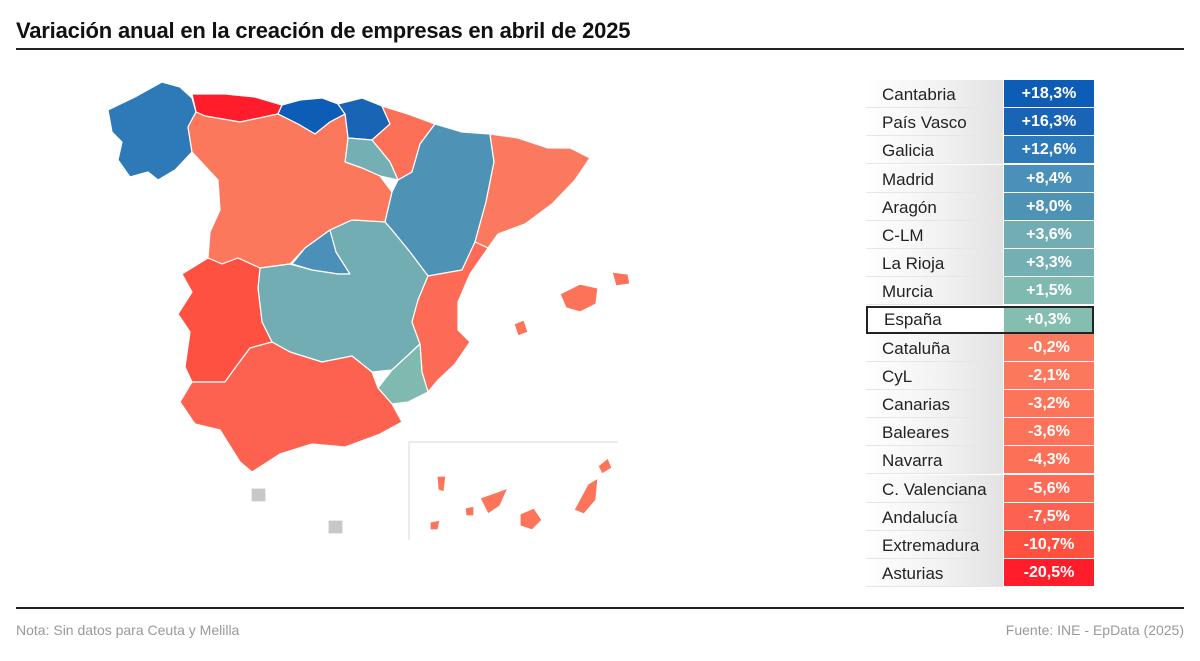 The image size is (1200, 661). I want to click on ranking-row: Aragón +8,0%, so click(981, 206).